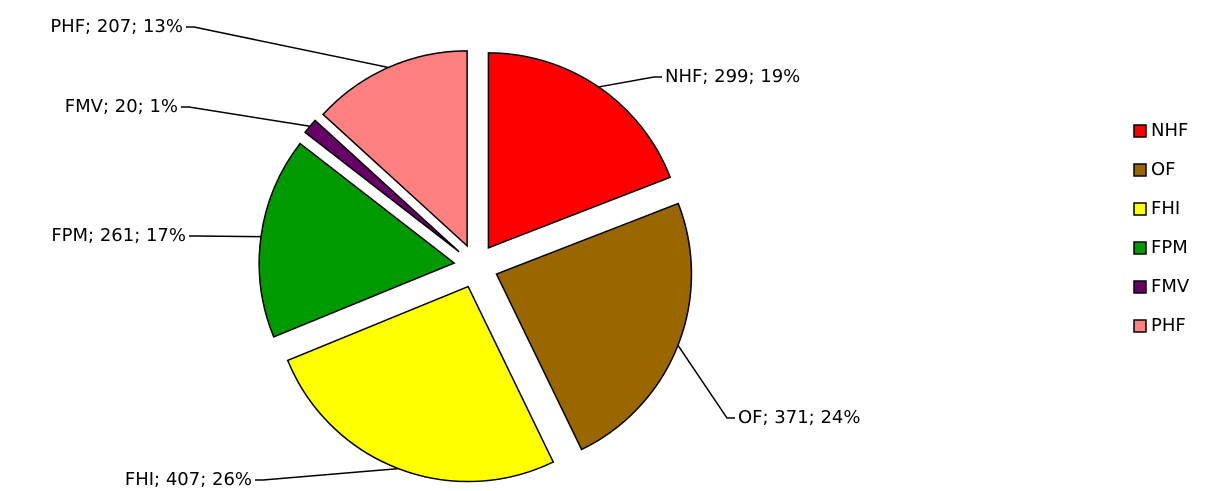 The width and height of the screenshot is (1214, 491). I want to click on data-label: FPM; 261; 17%, so click(118, 235).